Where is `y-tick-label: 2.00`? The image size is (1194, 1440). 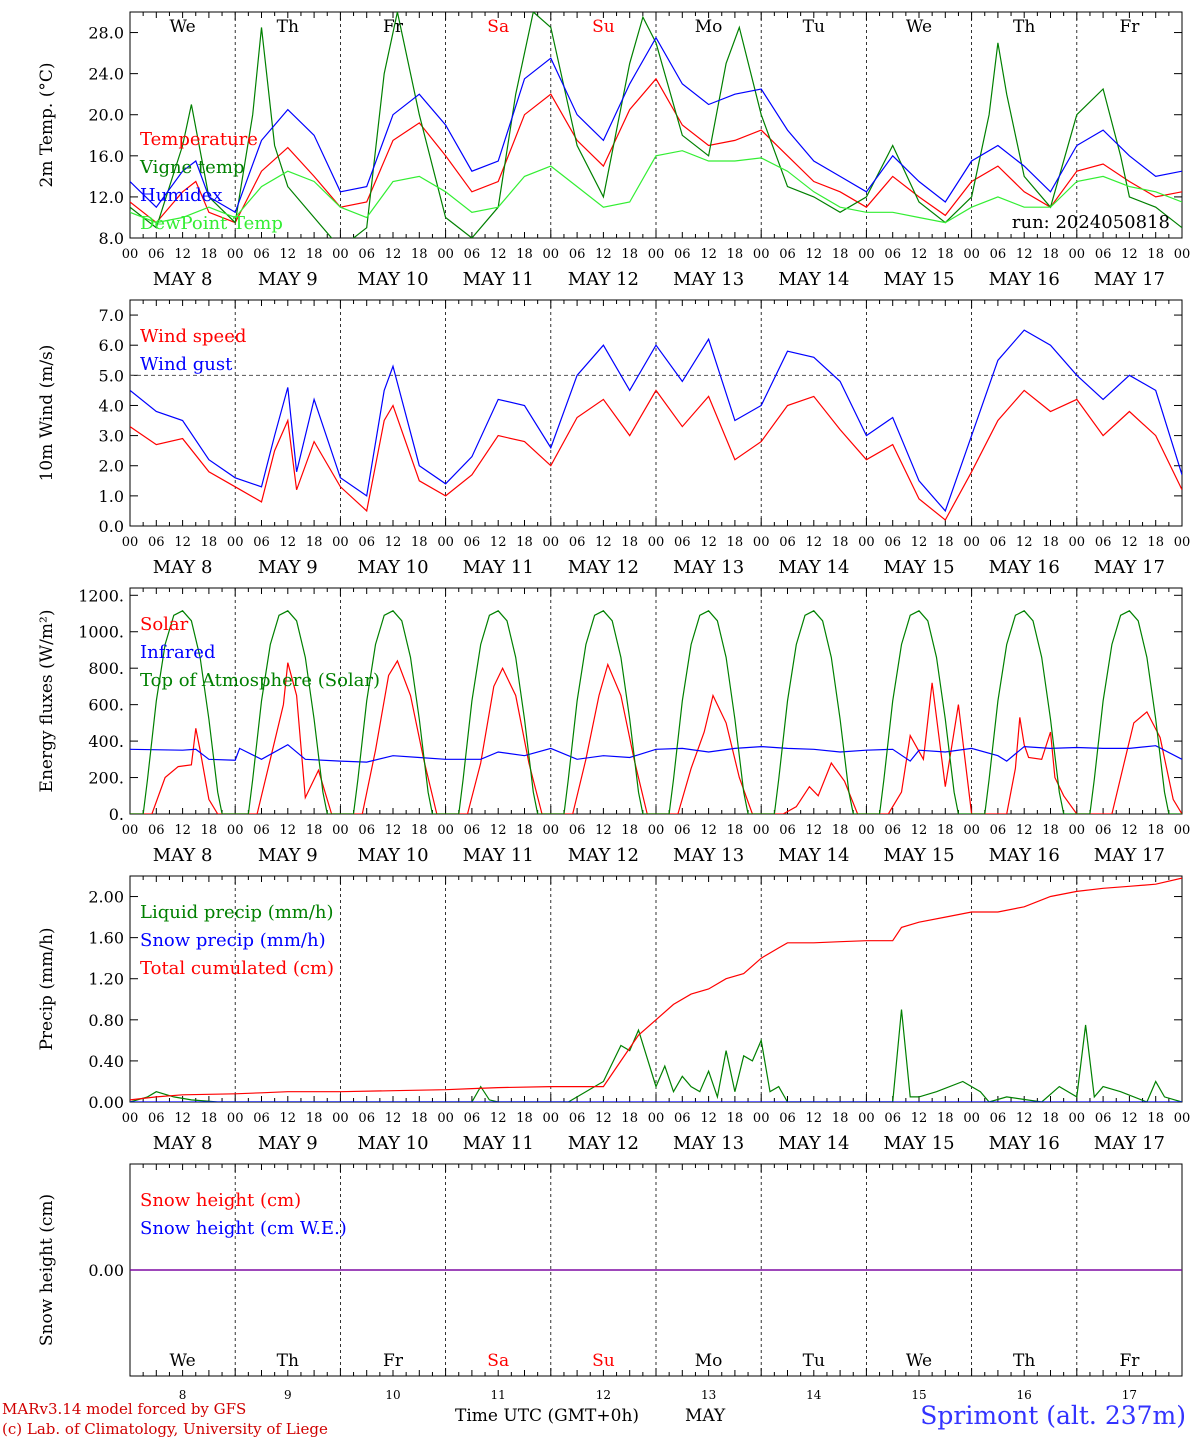
y-tick-label: 2.00 is located at coordinates (106, 897).